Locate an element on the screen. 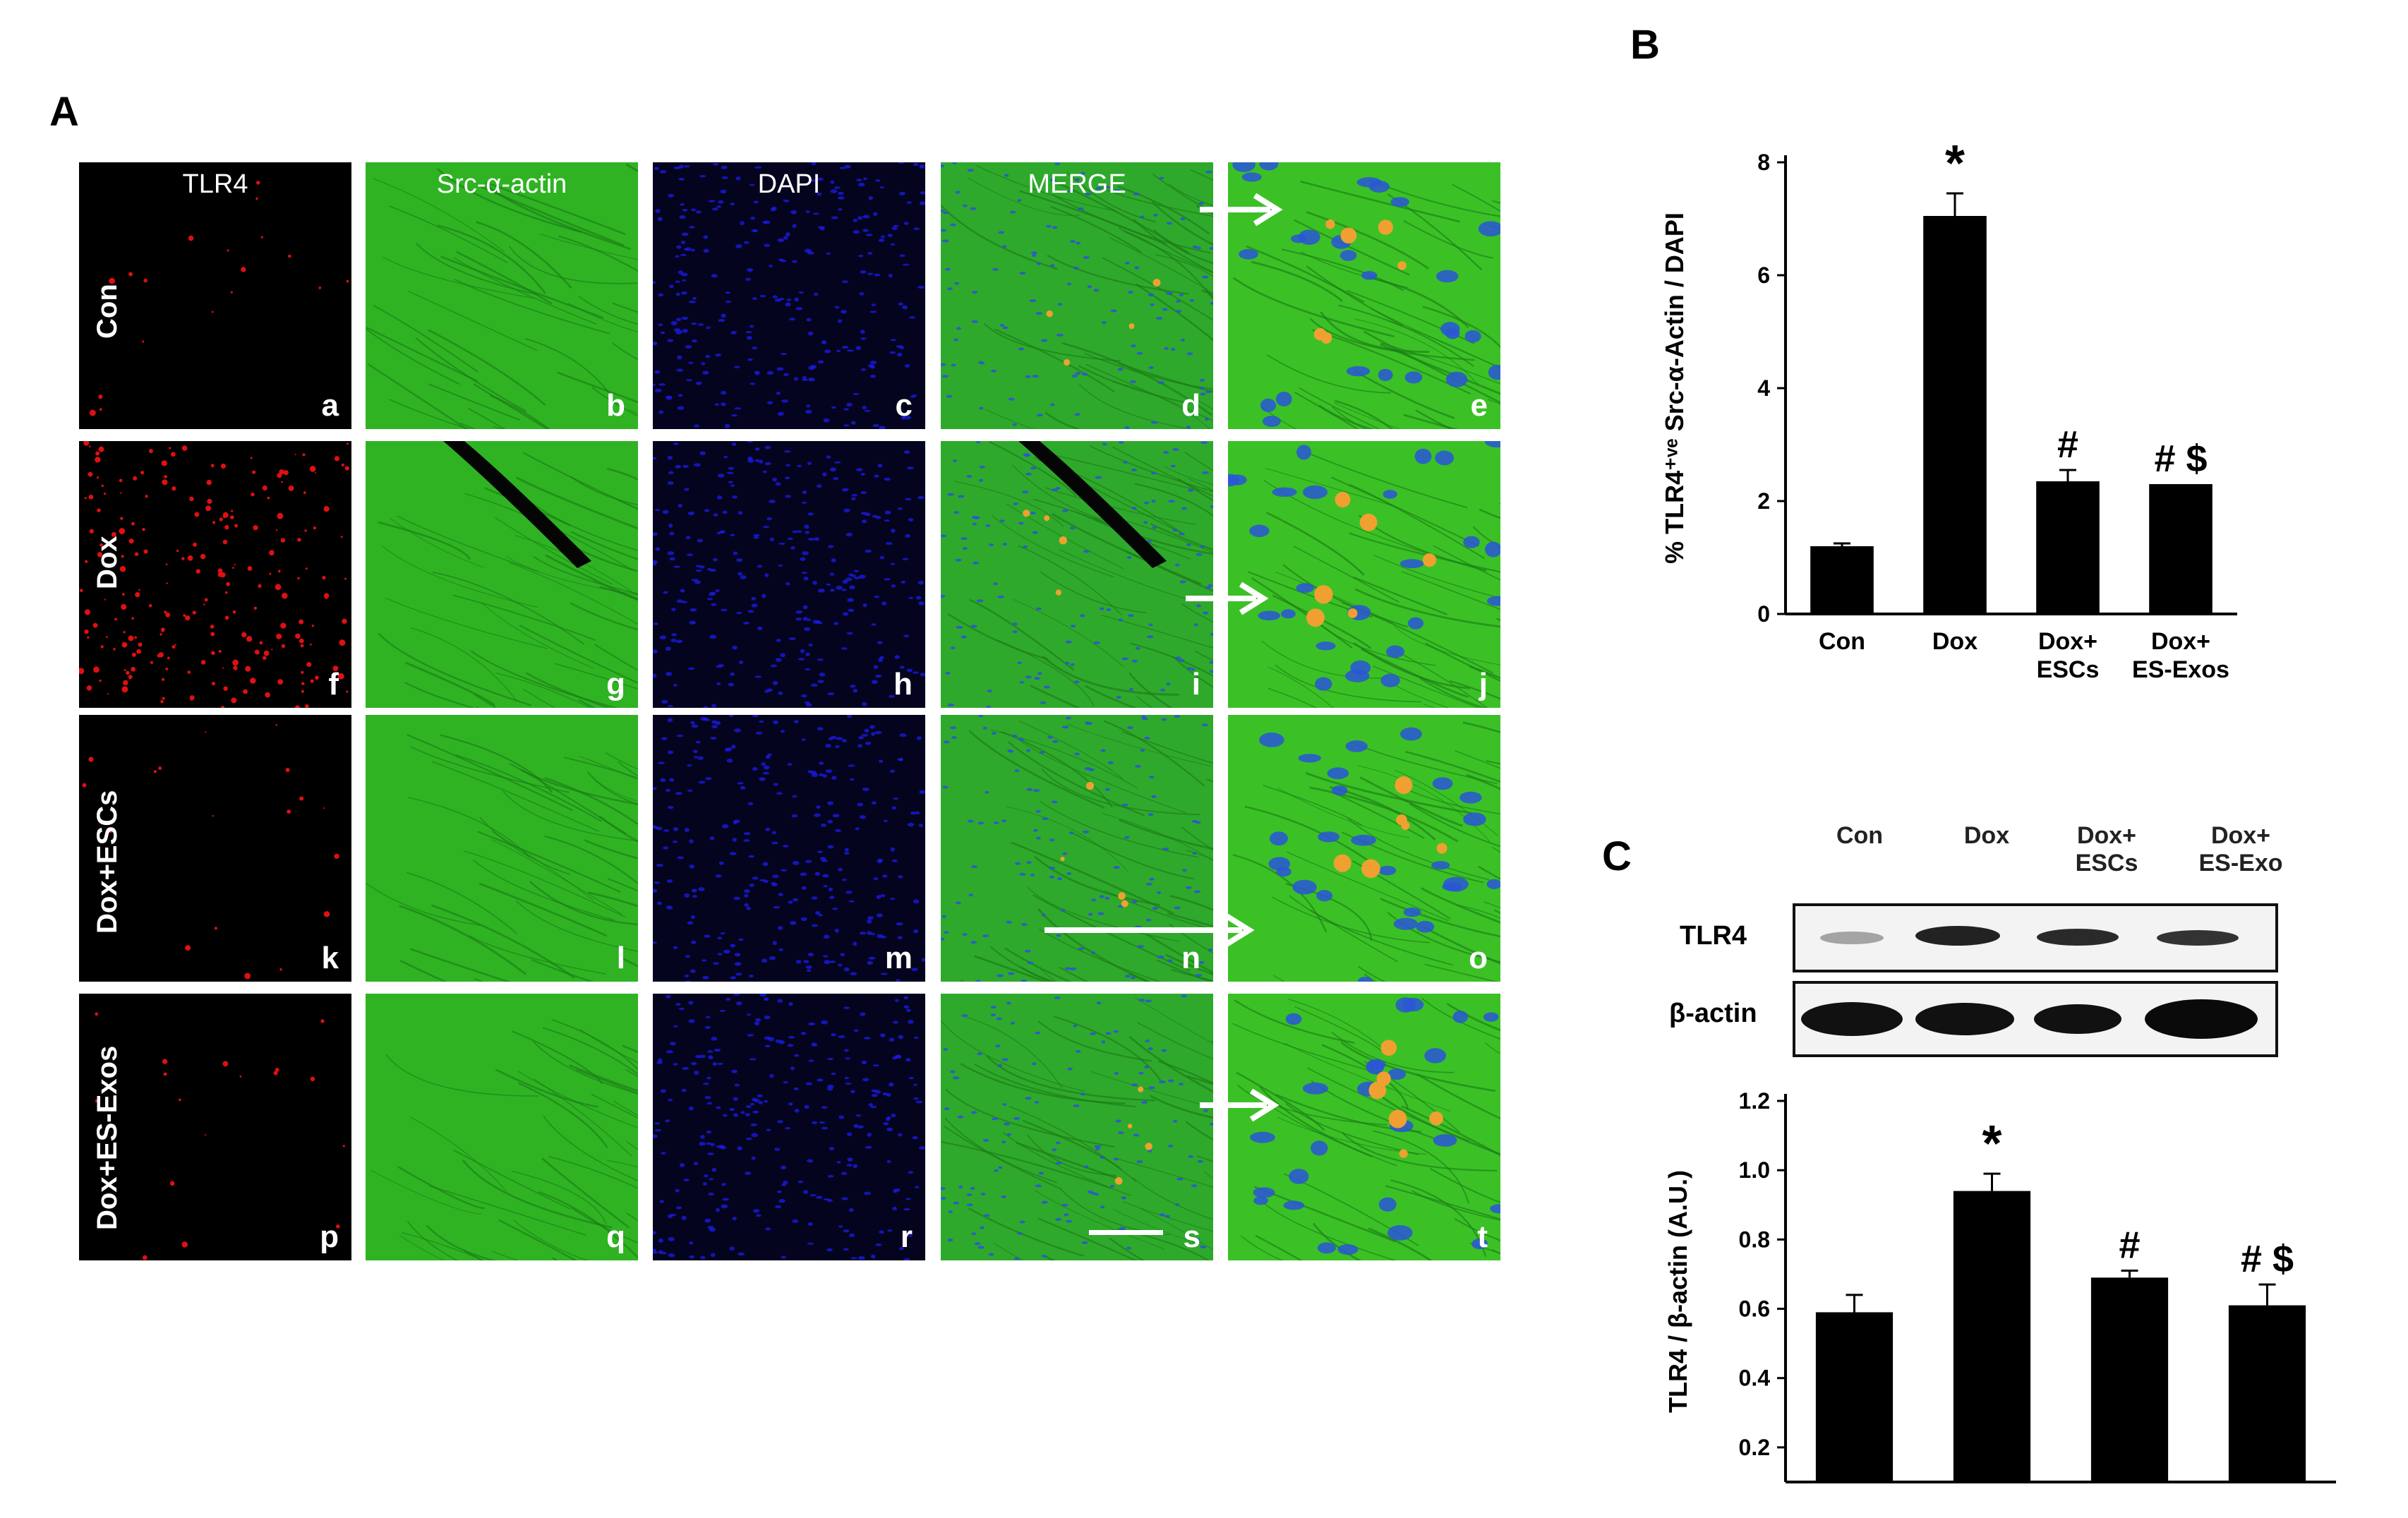  tile-letter: i is located at coordinates (1195, 684).